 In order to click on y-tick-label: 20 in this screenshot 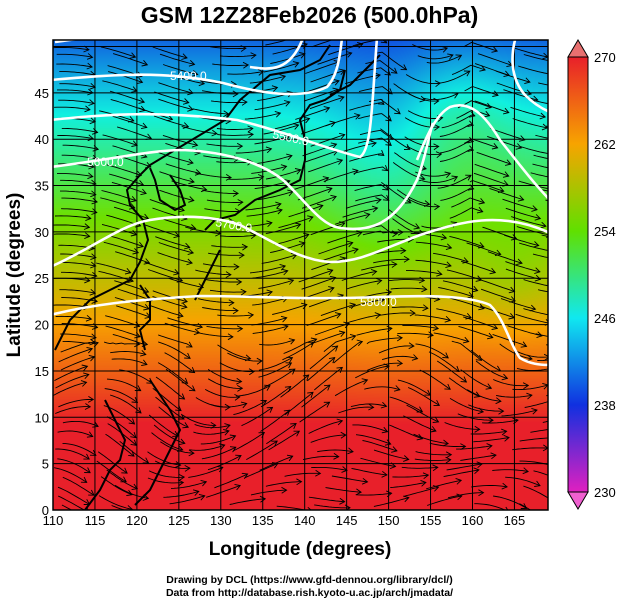, I will do `click(42, 325)`.